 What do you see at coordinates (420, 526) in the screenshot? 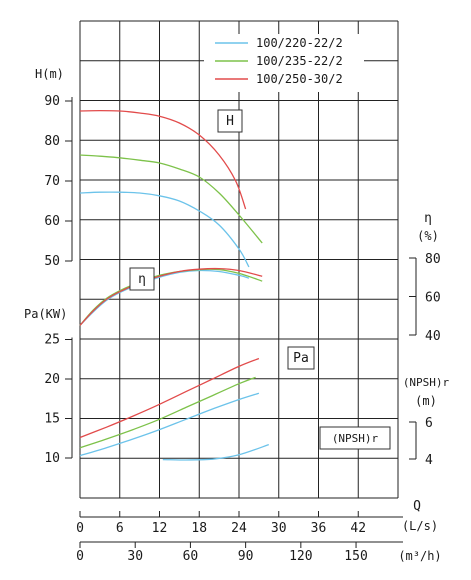
I see `flow-ls-unit: (L/s)` at bounding box center [420, 526].